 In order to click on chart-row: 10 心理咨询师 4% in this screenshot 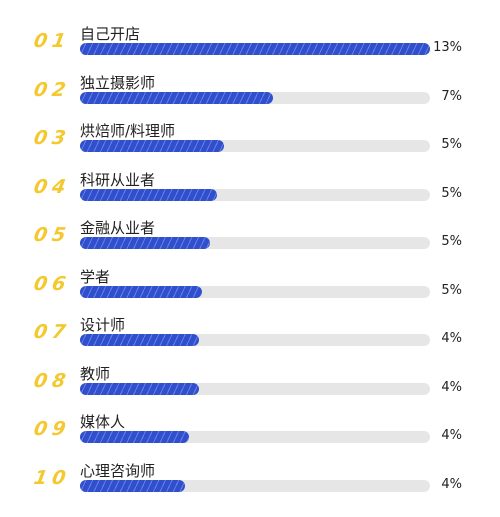, I will do `click(250, 483)`.